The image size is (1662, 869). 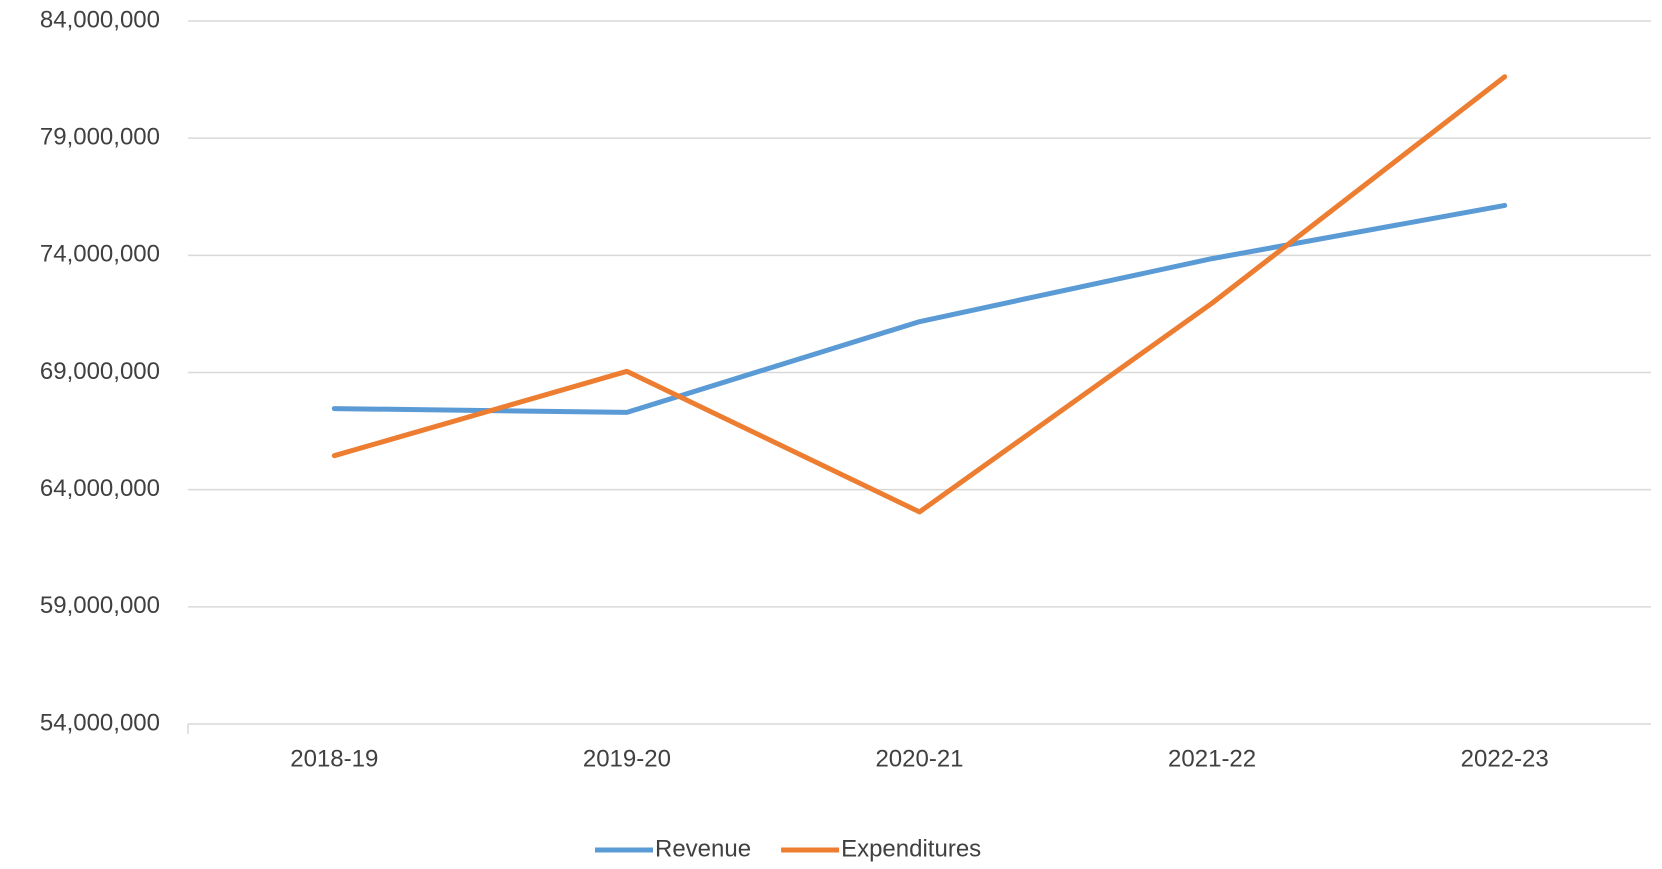 I want to click on y-tick-label: 59,000,000, so click(x=100, y=605).